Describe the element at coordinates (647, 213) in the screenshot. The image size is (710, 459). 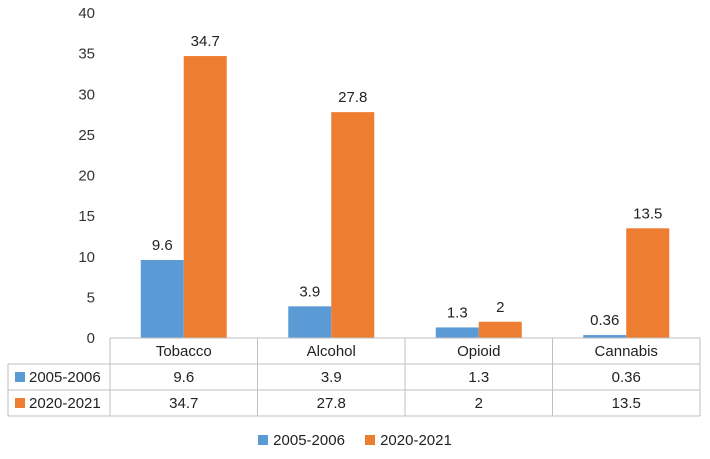
I see `data-label: 13.5` at that location.